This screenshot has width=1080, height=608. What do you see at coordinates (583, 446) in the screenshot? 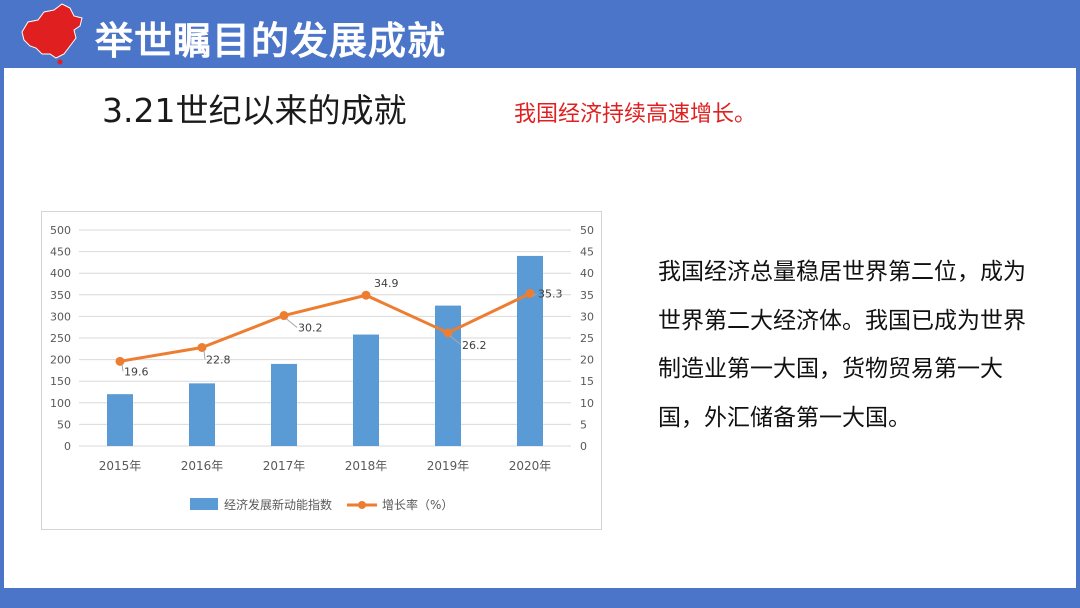
I see `y-right-tick-label: 0` at bounding box center [583, 446].